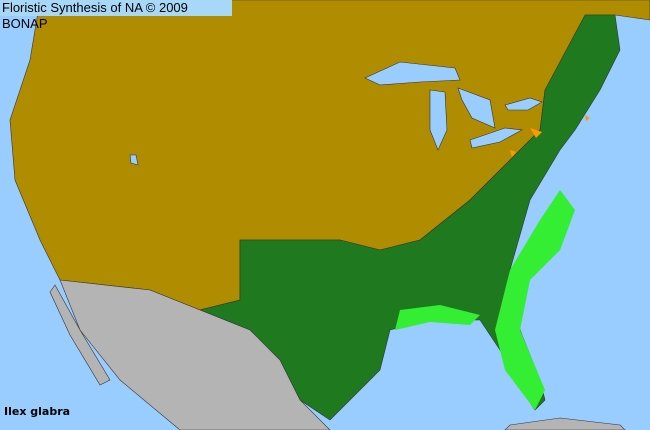  What do you see at coordinates (80, 335) in the screenshot?
I see `baja-california` at bounding box center [80, 335].